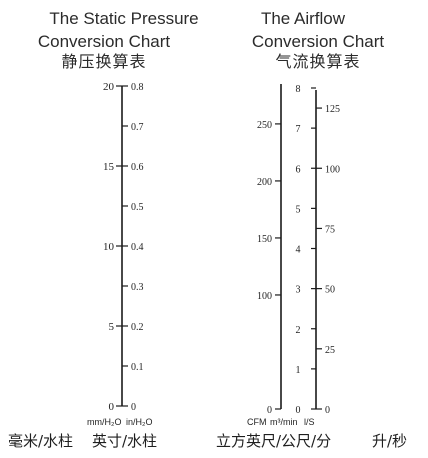 Image resolution: width=428 pixels, height=458 pixels. Describe the element at coordinates (327, 410) in the screenshot. I see `l-s-tick-label-0: 0` at that location.